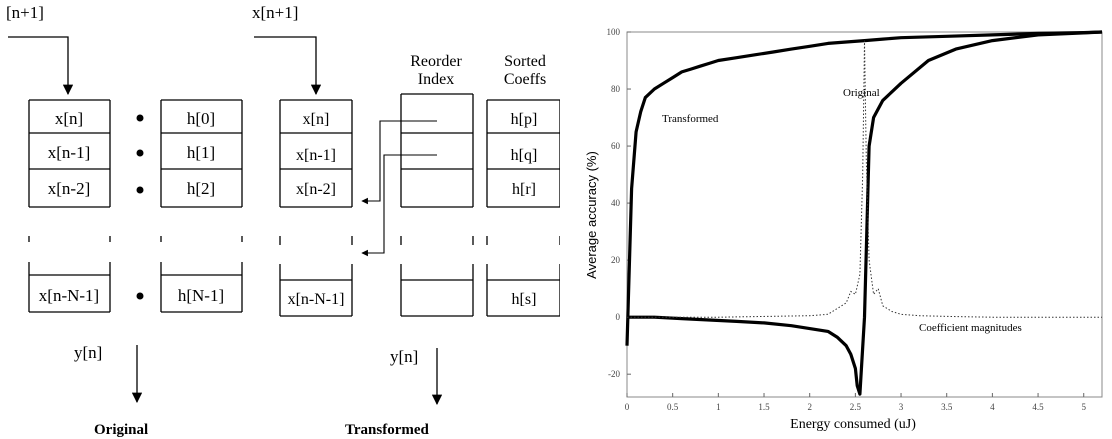 This screenshot has height=439, width=1112. Describe the element at coordinates (614, 32) in the screenshot. I see `y-tick-label: 100` at that location.